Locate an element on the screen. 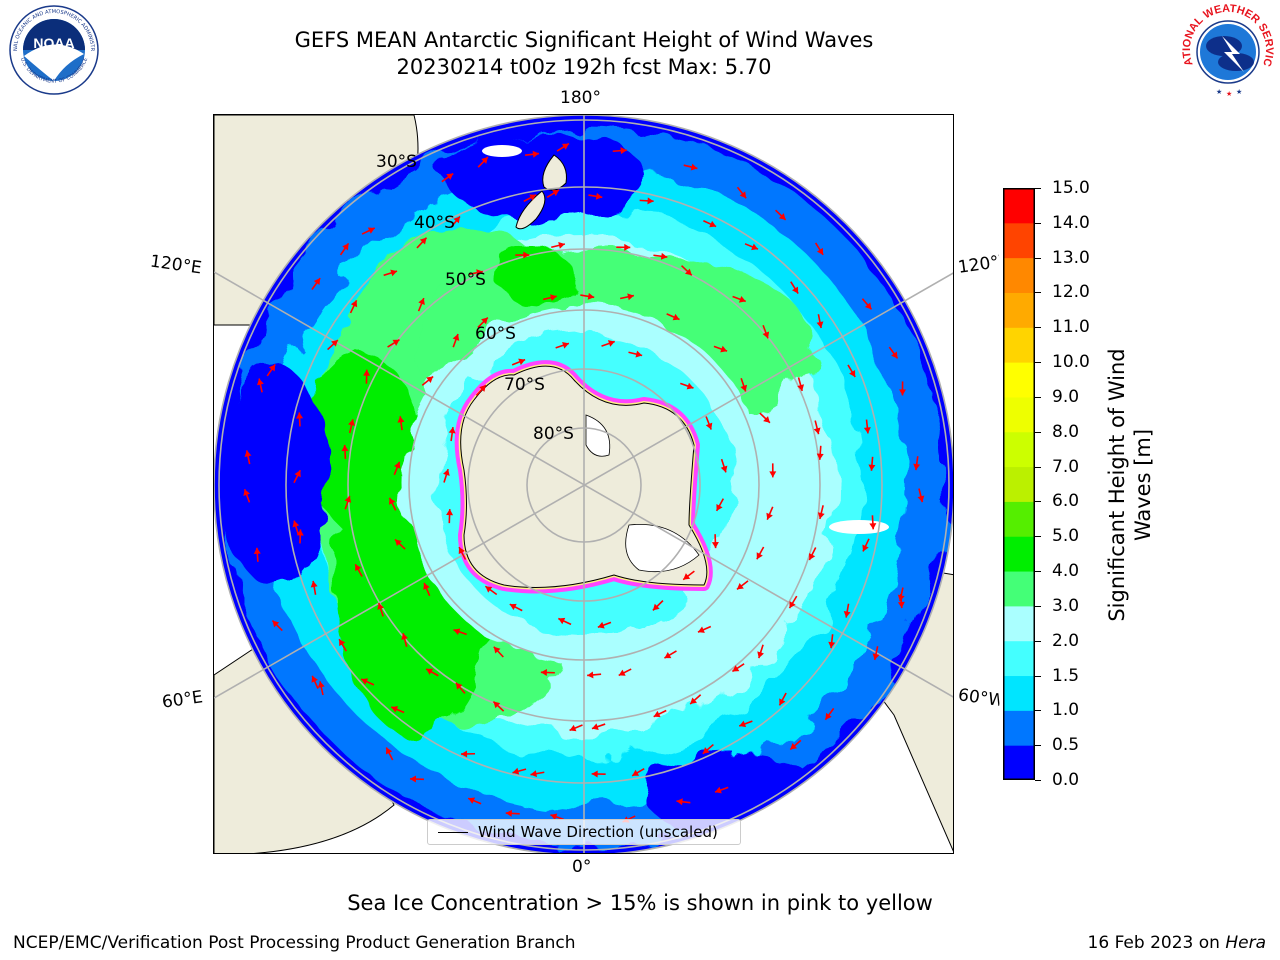  colorbar-tick-label: 1.5 is located at coordinates (1066, 675).